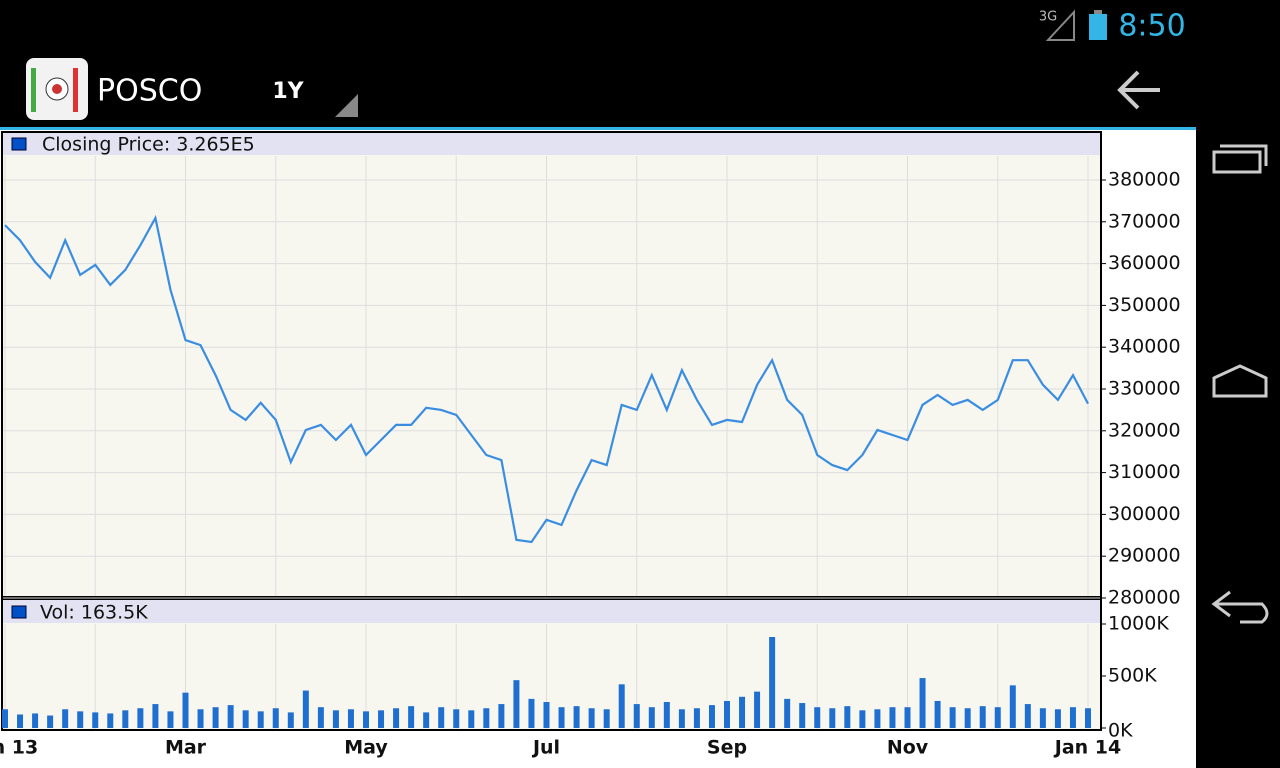 Image resolution: width=1280 pixels, height=768 pixels. I want to click on signal-icon, so click(1060, 25).